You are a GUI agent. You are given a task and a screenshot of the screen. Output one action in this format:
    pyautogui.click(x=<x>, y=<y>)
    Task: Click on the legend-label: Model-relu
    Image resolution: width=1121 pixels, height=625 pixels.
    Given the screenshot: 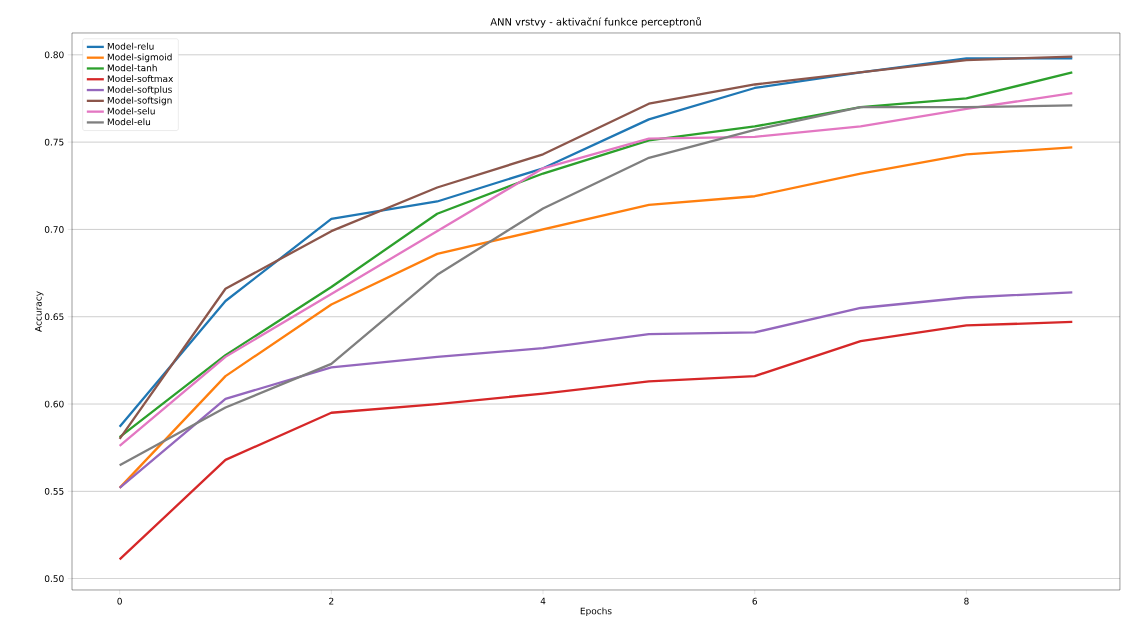 What is the action you would take?
    pyautogui.click(x=130, y=46)
    